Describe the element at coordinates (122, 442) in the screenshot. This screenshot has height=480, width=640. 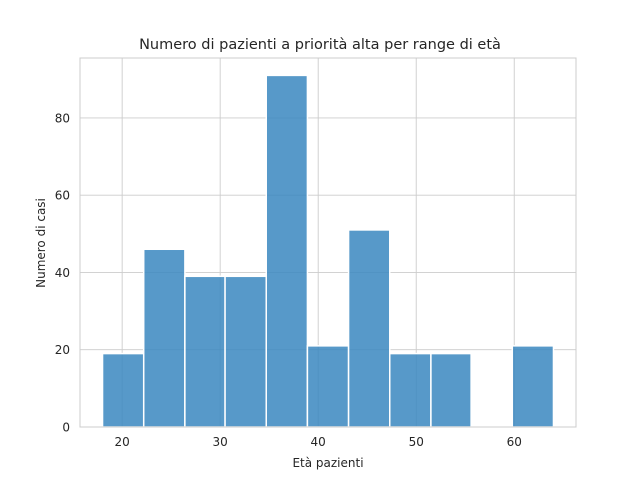
I see `x-tick-label: 20` at that location.